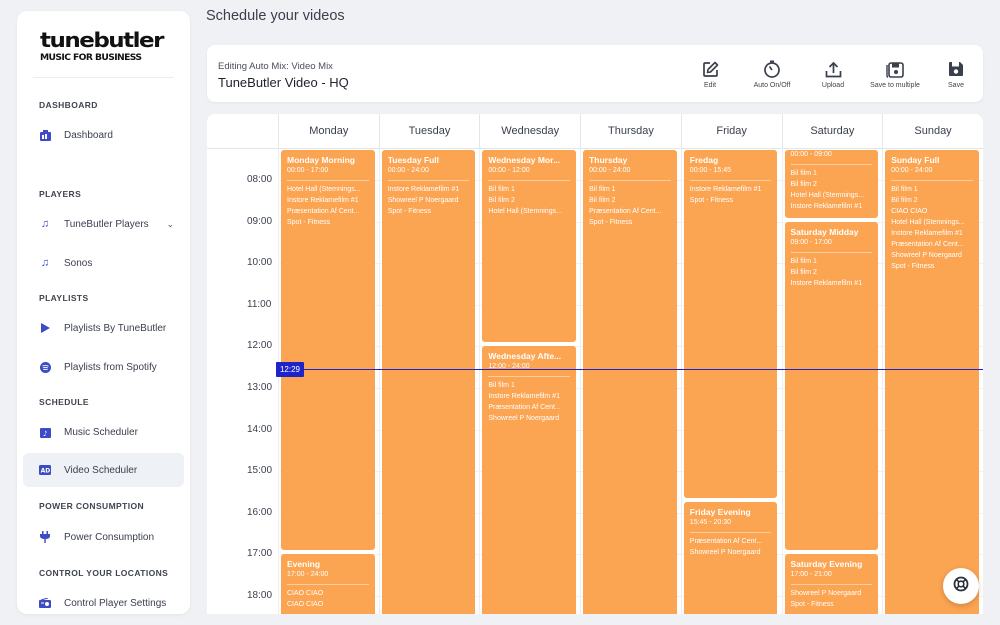 The width and height of the screenshot is (1000, 625). I want to click on sidebar-item-label: TuneButler Players, so click(106, 224).